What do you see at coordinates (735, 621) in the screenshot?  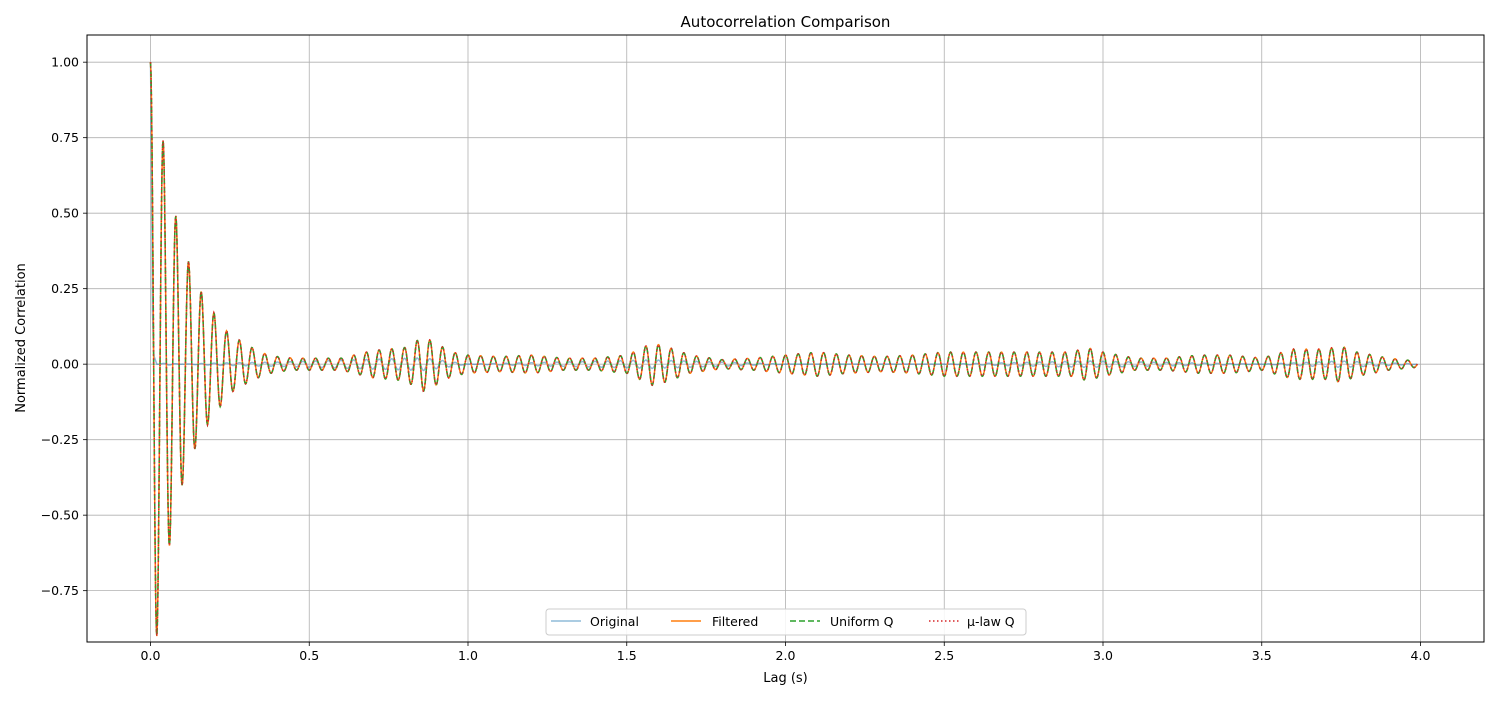 I see `legend-label-filtered: Filtered` at bounding box center [735, 621].